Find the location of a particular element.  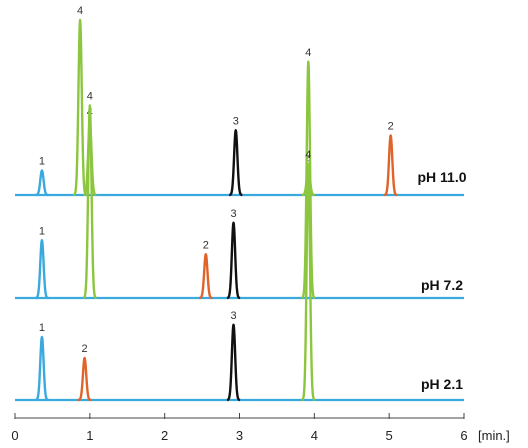

x-tick-label: 0 is located at coordinates (14, 435).